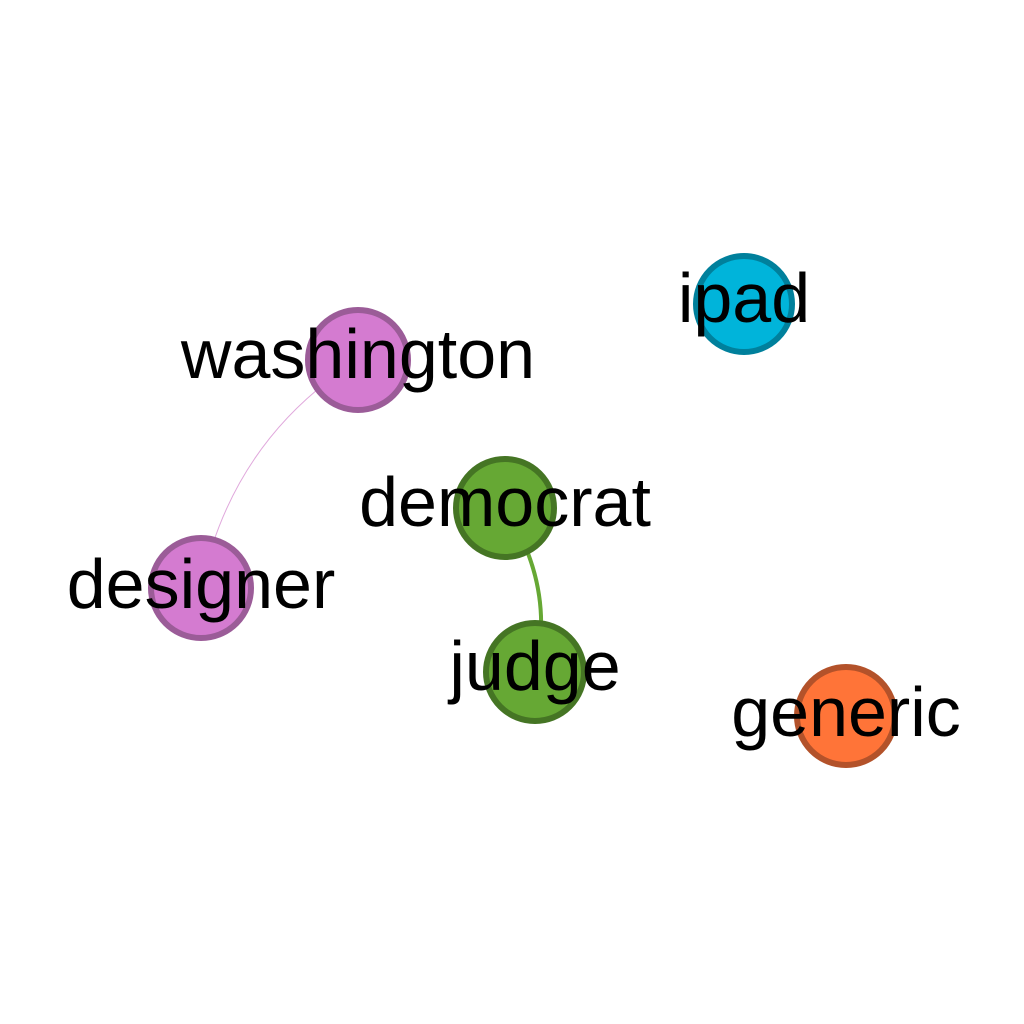 The image size is (1024, 1024). I want to click on node-label-democrat: democrat, so click(505, 502).